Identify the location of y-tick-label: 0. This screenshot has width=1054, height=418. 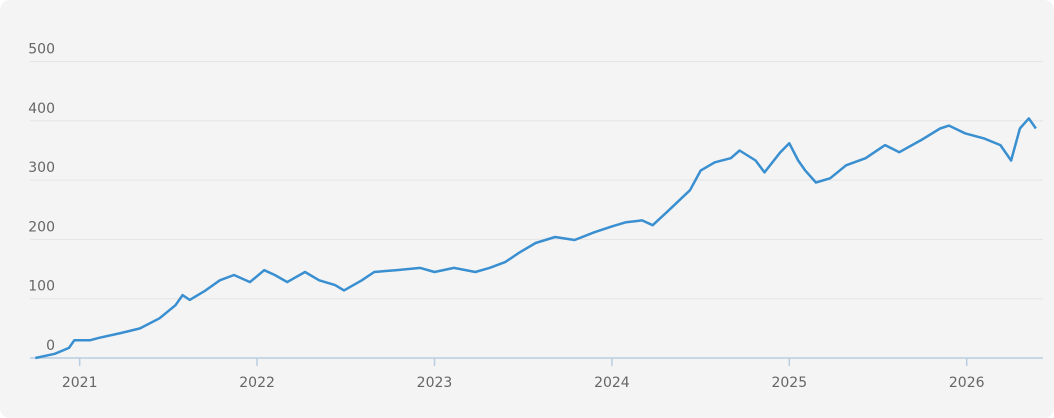
(50, 346).